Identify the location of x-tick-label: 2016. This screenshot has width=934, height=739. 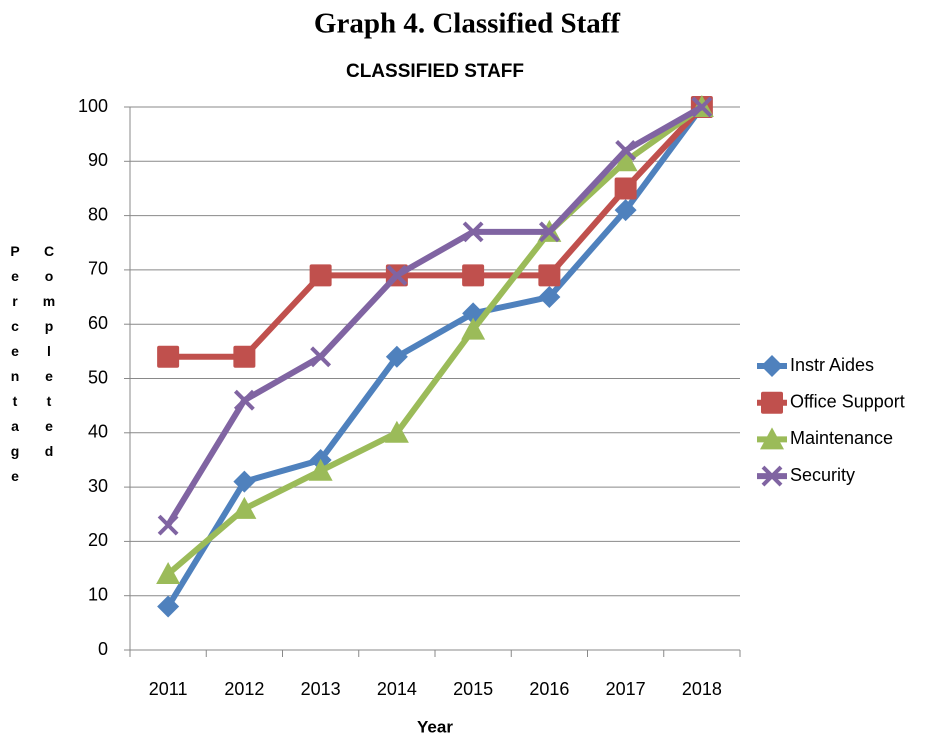
(549, 689).